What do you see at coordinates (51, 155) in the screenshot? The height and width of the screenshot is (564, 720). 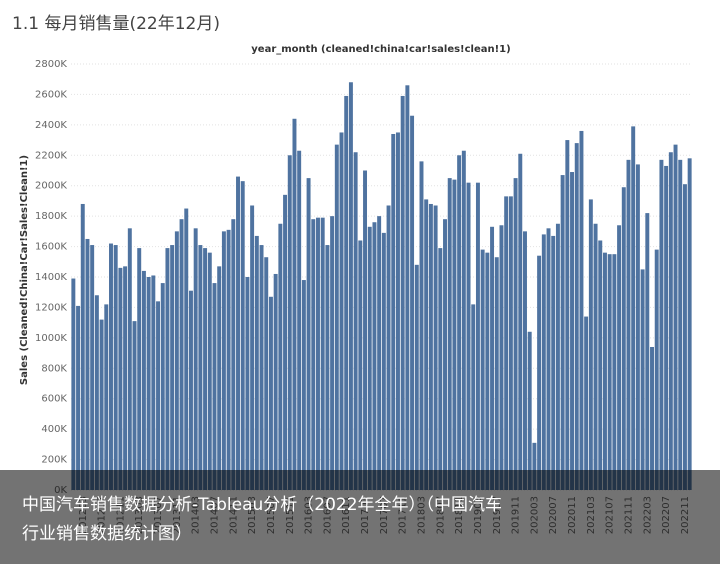 I see `y-tick-label: 2200K` at bounding box center [51, 155].